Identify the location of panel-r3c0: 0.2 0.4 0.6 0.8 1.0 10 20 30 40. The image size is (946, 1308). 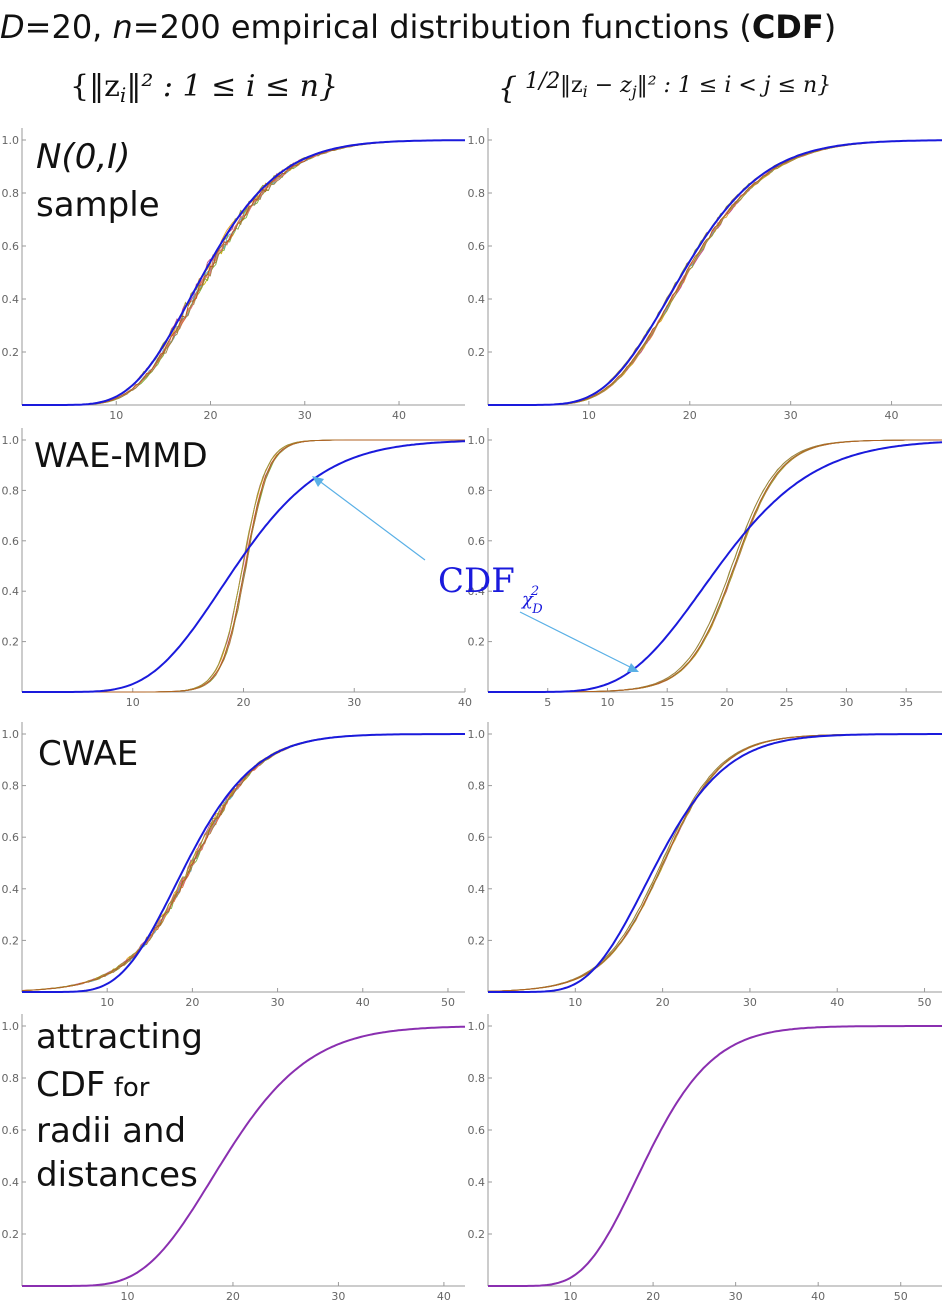
(234, 1158).